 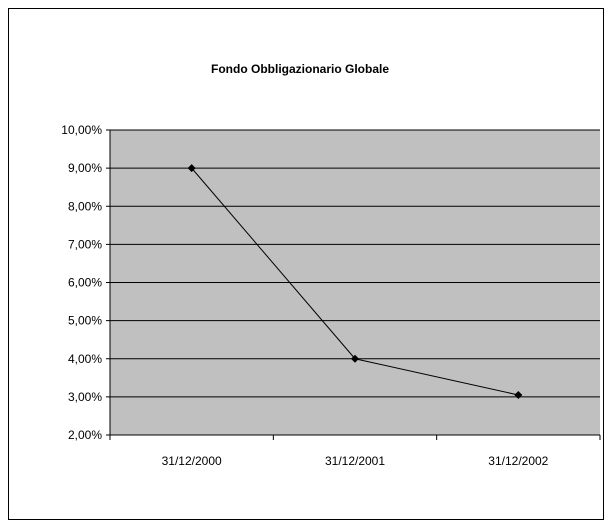 What do you see at coordinates (85, 283) in the screenshot?
I see `y-tick-label: 6,00%` at bounding box center [85, 283].